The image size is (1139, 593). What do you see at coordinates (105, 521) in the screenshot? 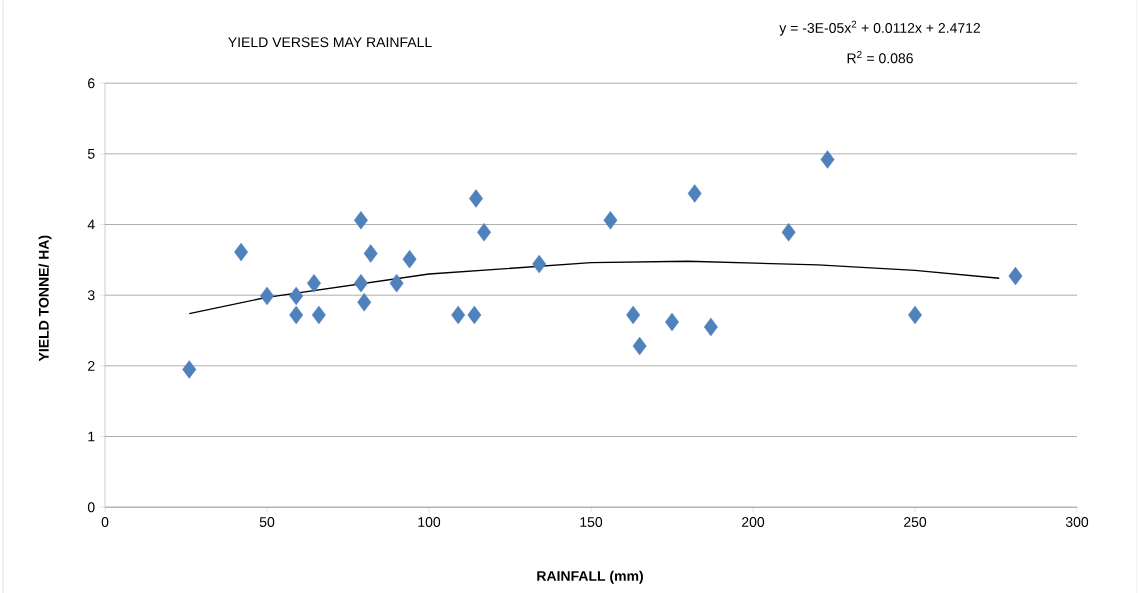
I see `x-tick-label: 0` at bounding box center [105, 521].